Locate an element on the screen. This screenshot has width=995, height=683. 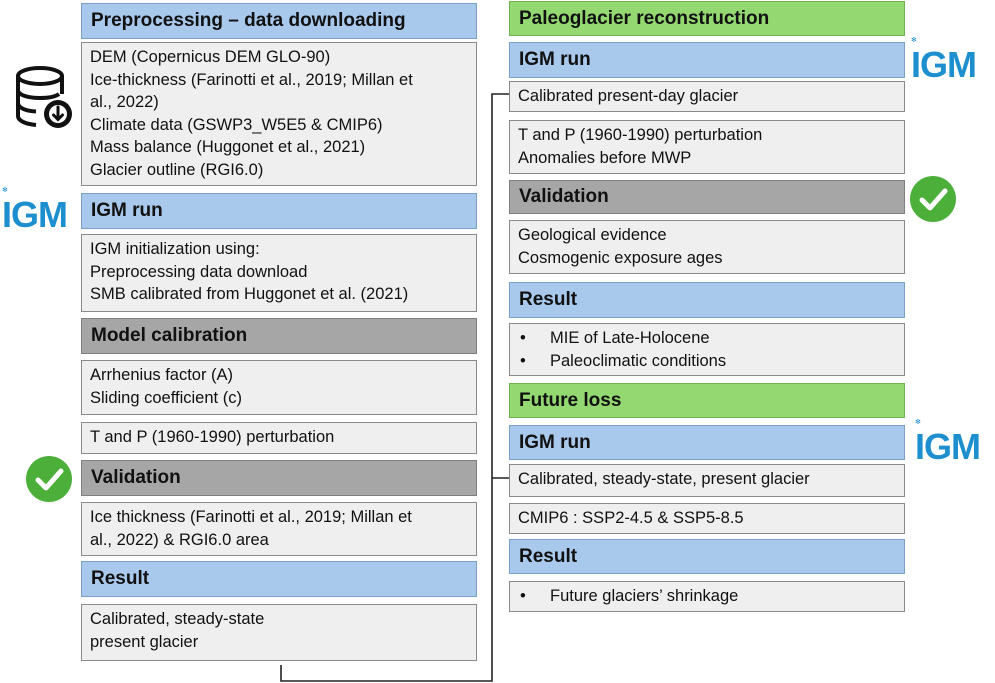
future-loss-header: Future loss is located at coordinates (707, 400).